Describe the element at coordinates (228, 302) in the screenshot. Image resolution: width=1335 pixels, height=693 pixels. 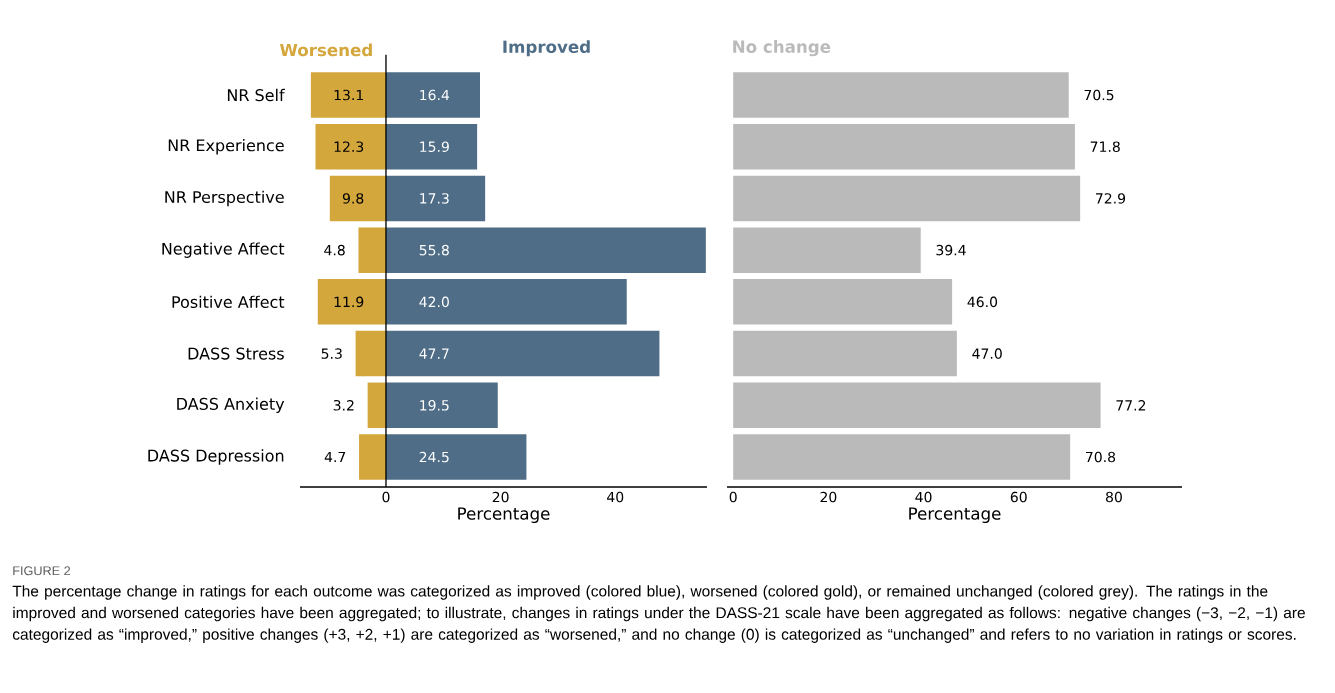
I see `y-tick-label: Positive Affect` at that location.